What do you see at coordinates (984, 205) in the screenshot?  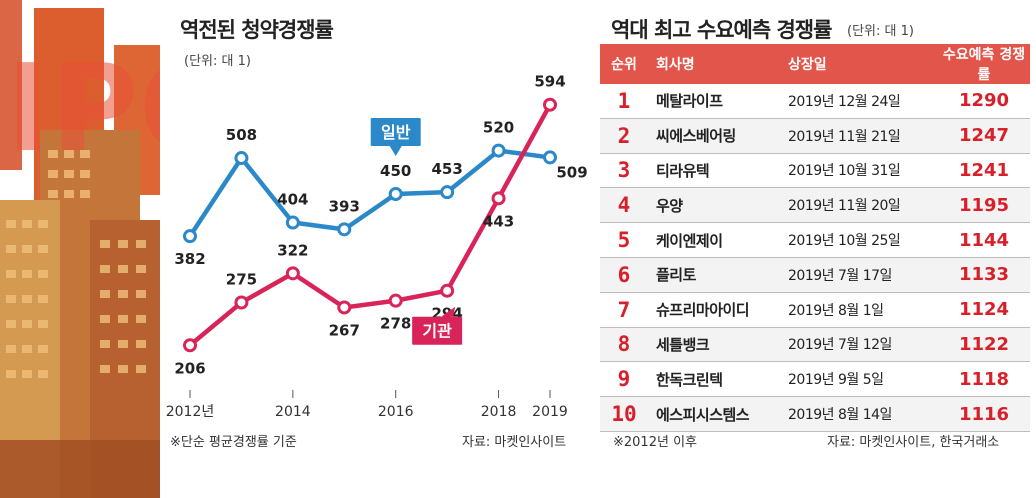 I see `row-ratio: 1195` at bounding box center [984, 205].